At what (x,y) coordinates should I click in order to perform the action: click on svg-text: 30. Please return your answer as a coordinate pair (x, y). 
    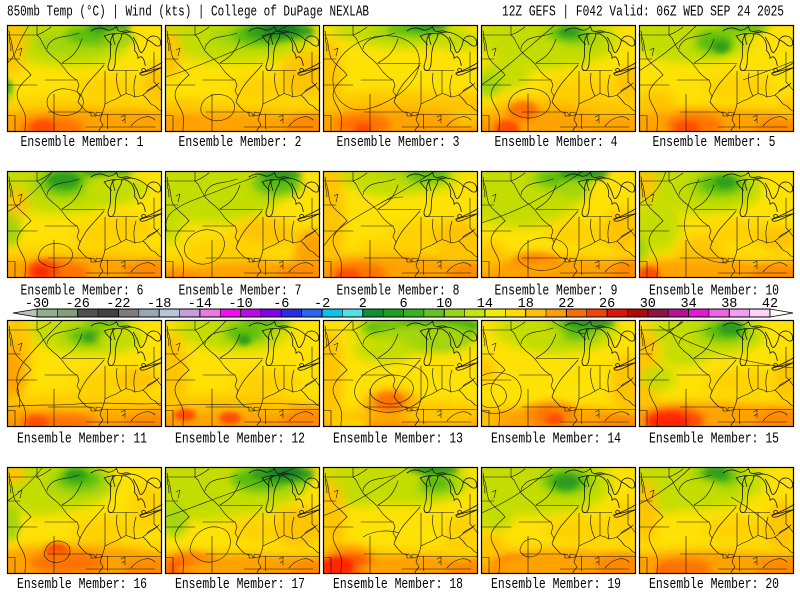
    Looking at the image, I should click on (648, 304).